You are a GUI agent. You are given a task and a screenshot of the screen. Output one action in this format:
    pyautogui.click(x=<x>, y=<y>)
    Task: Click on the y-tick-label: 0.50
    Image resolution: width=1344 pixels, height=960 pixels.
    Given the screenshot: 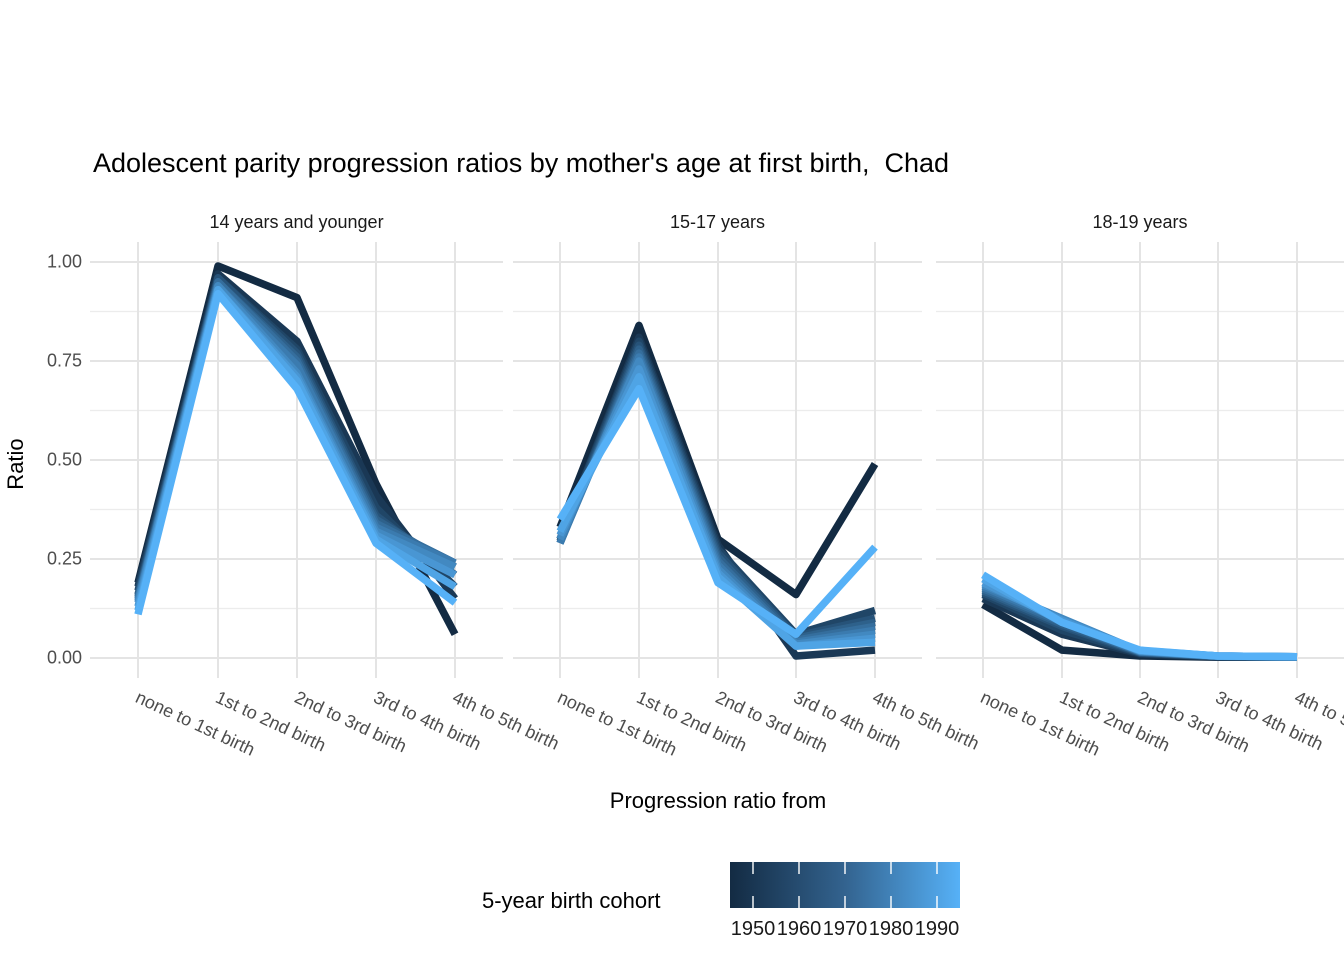 What is the action you would take?
    pyautogui.click(x=64, y=459)
    